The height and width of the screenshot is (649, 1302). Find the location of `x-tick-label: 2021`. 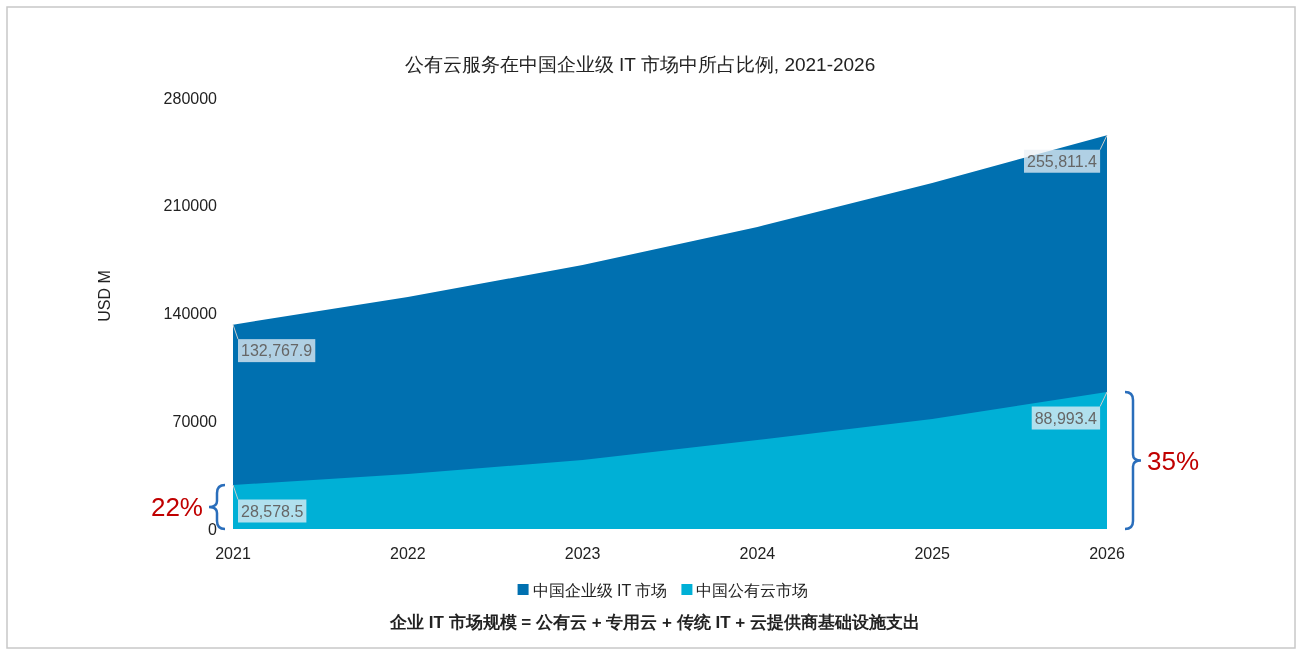

x-tick-label: 2021 is located at coordinates (233, 553).